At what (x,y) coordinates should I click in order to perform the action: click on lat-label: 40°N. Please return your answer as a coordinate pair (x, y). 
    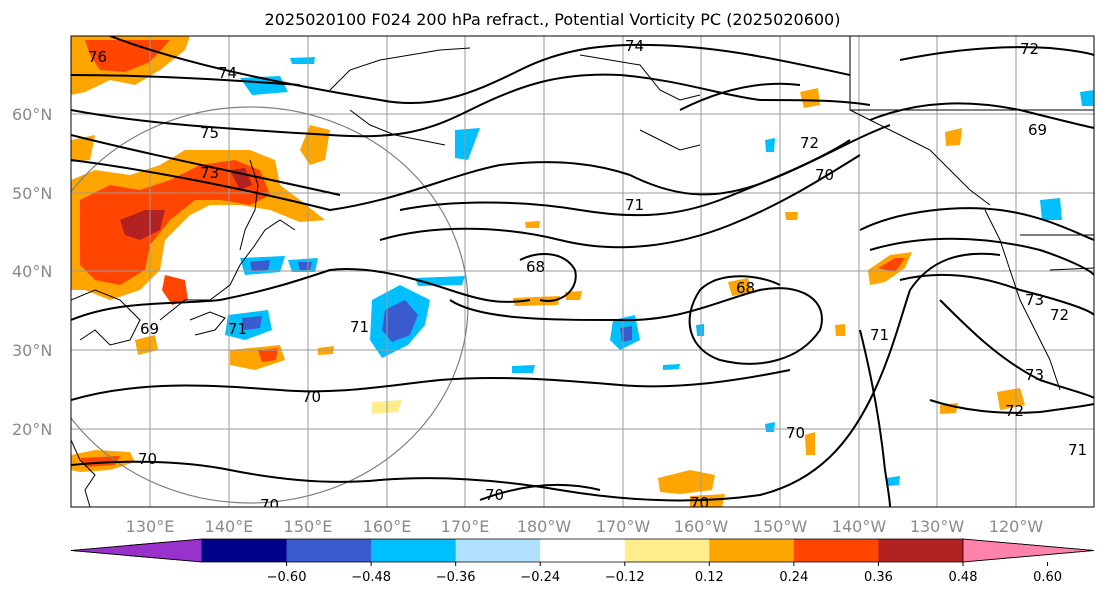
    Looking at the image, I should click on (32, 271).